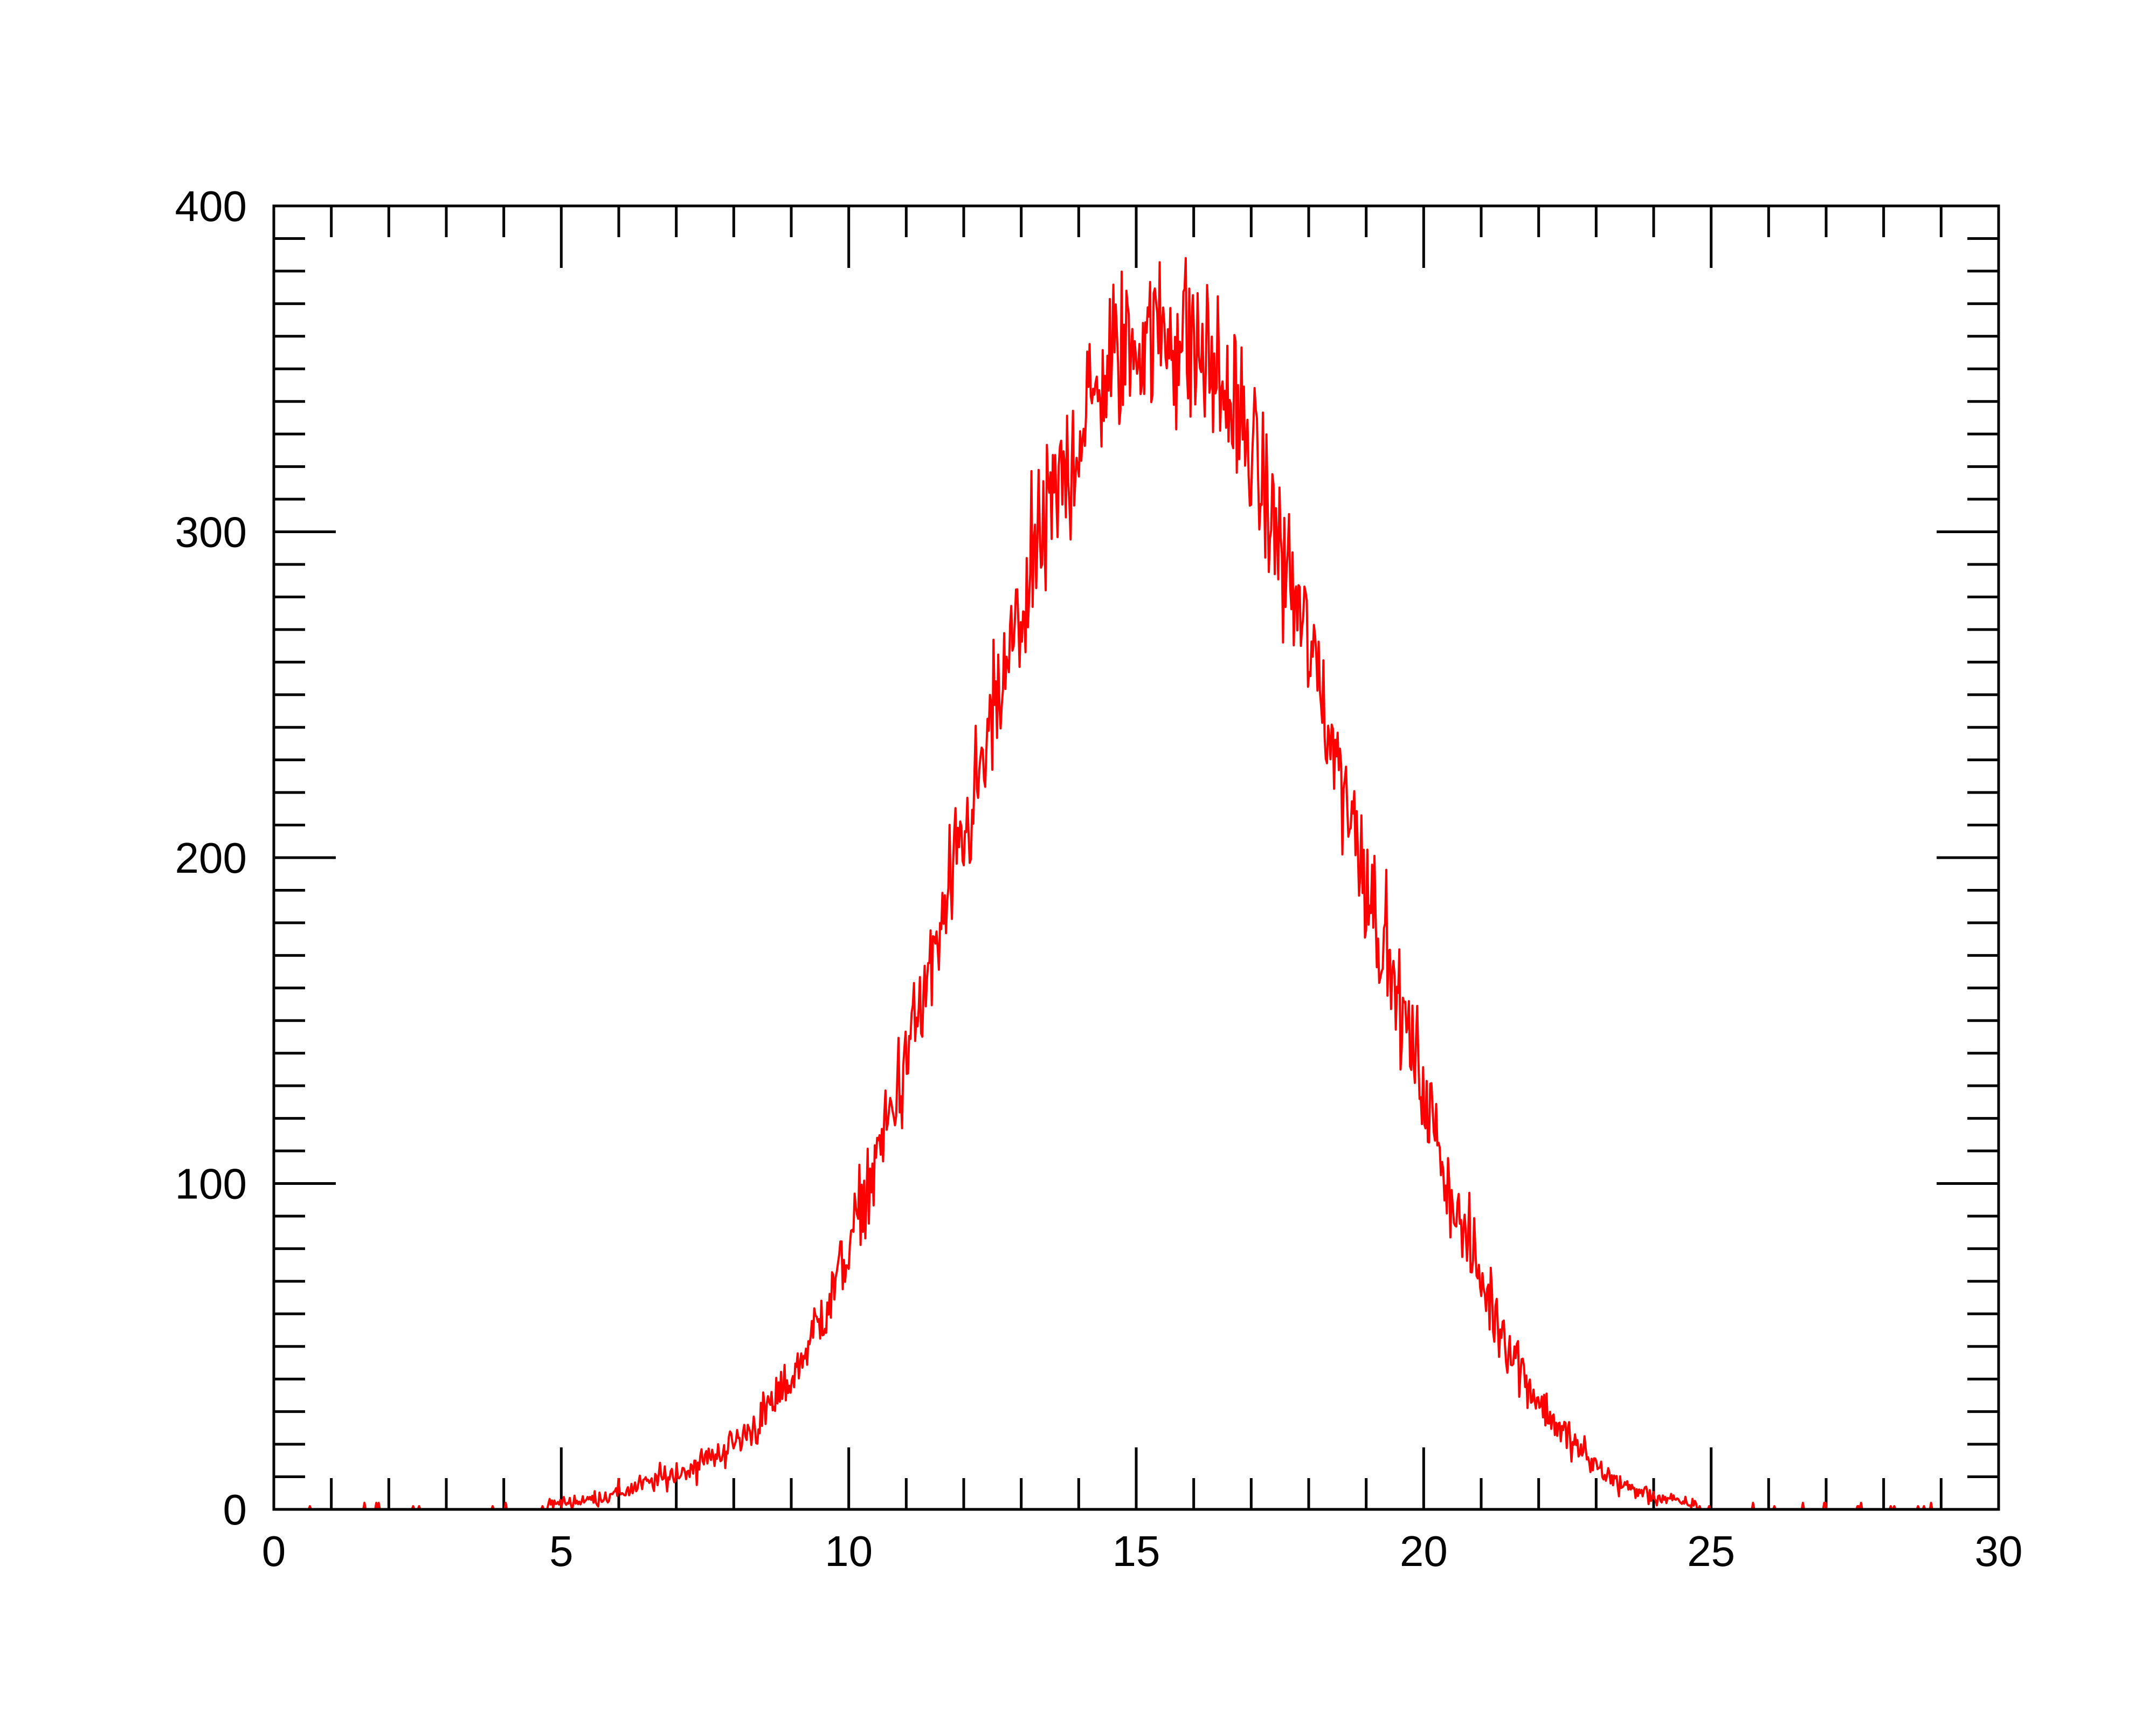 The width and height of the screenshot is (2156, 1725). I want to click on x-tick-label: 0, so click(274, 1551).